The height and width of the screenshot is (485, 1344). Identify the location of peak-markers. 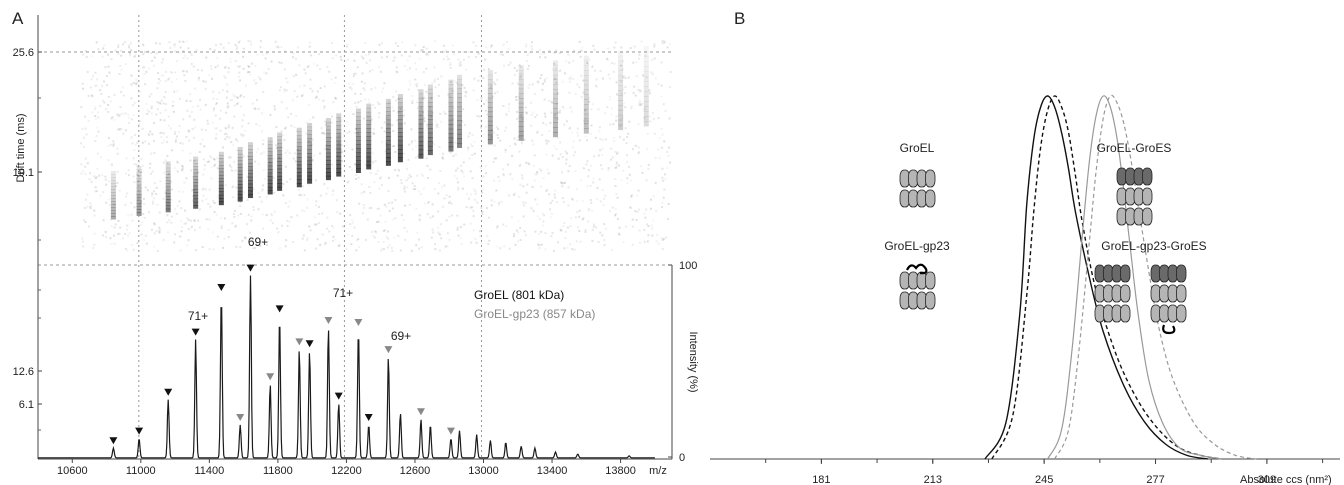
(282, 354).